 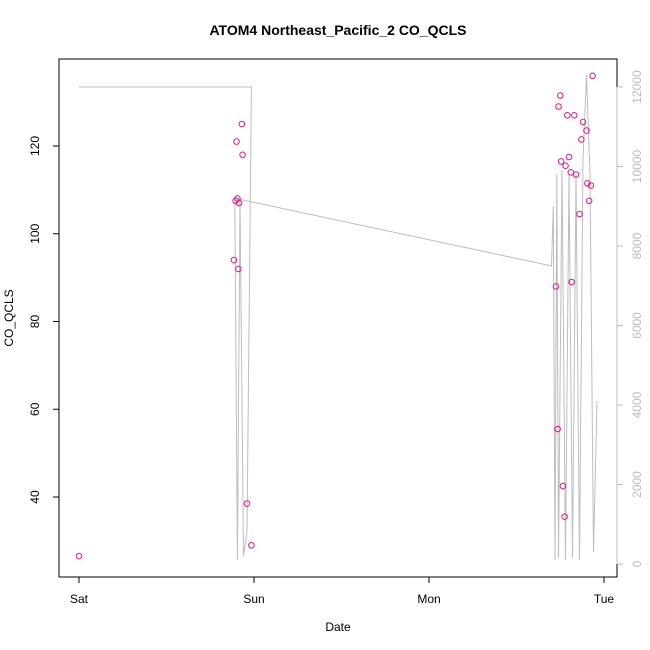 What do you see at coordinates (253, 599) in the screenshot?
I see `x-tick-label: Sun` at bounding box center [253, 599].